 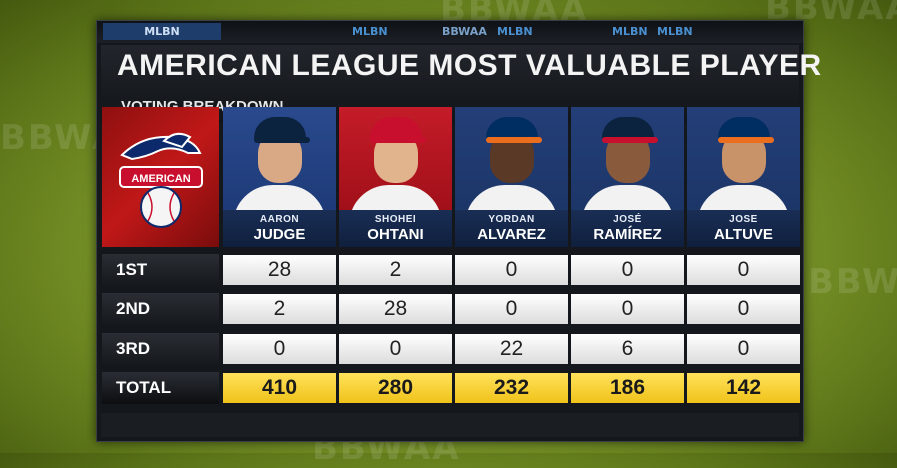 I want to click on bbwaa-watermark: BBWAA, so click(x=852, y=282).